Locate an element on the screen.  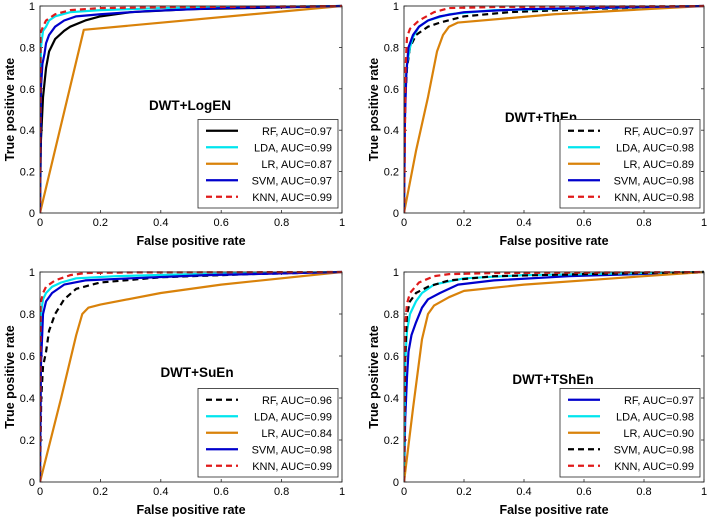
legend-label: LDA, AUC=0.98 is located at coordinates (655, 417).